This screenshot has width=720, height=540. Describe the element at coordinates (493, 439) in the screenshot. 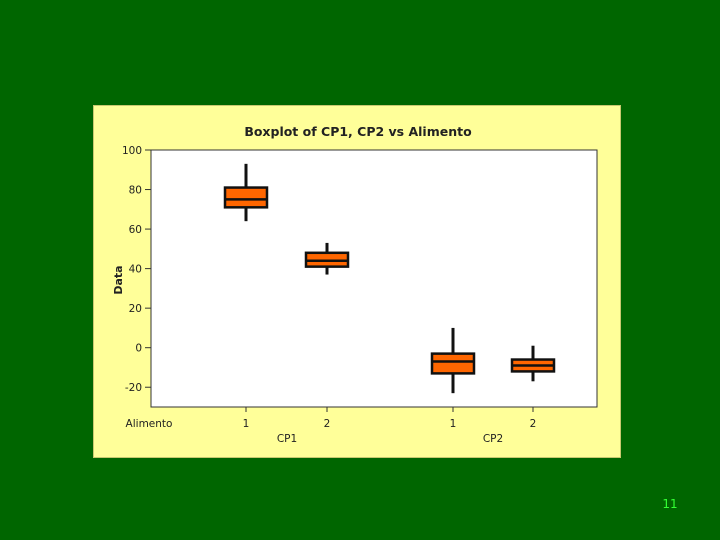

I see `group-label-2: CP2` at that location.